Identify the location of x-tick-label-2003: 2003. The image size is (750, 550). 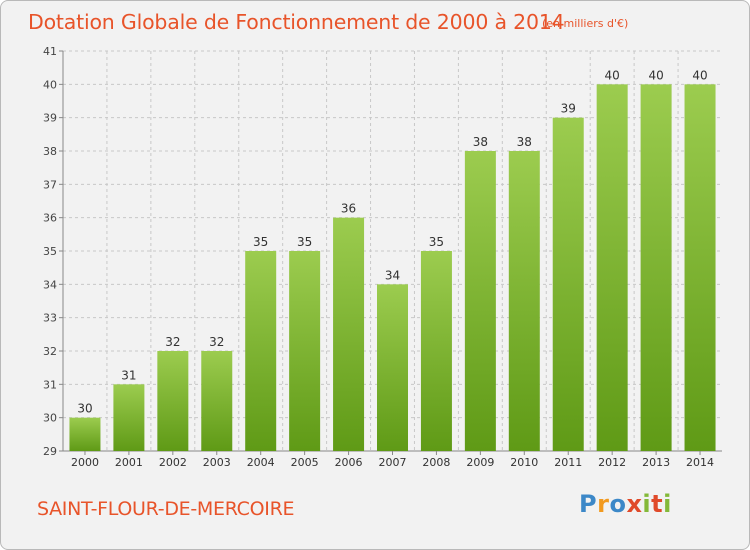
(217, 462).